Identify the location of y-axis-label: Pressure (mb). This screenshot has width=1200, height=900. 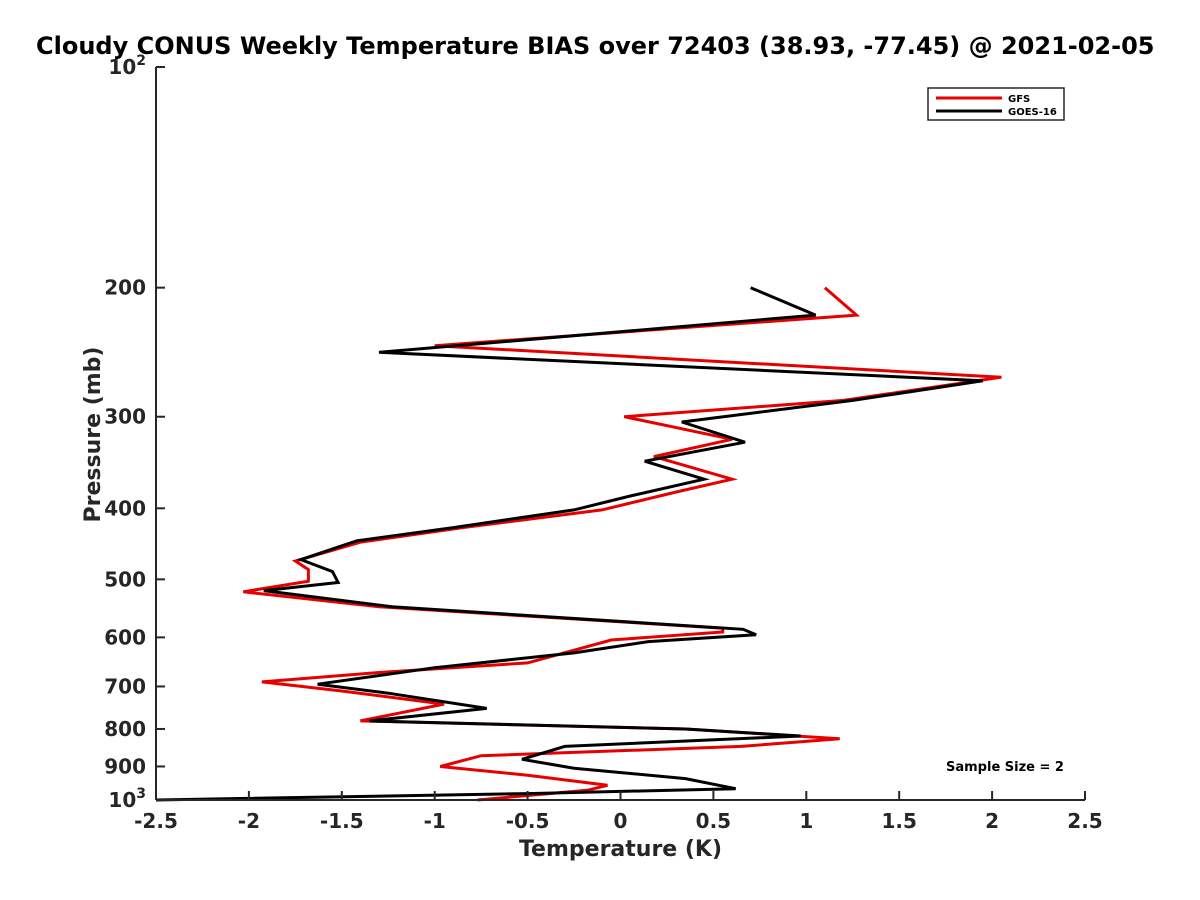
(93, 435).